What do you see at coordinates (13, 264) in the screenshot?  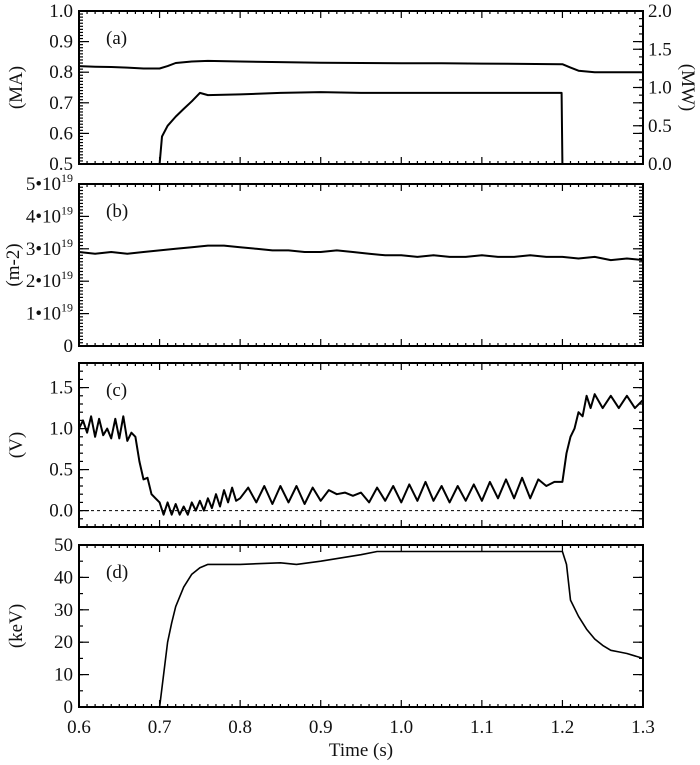 I see `y-axis-title: (m-2)` at bounding box center [13, 264].